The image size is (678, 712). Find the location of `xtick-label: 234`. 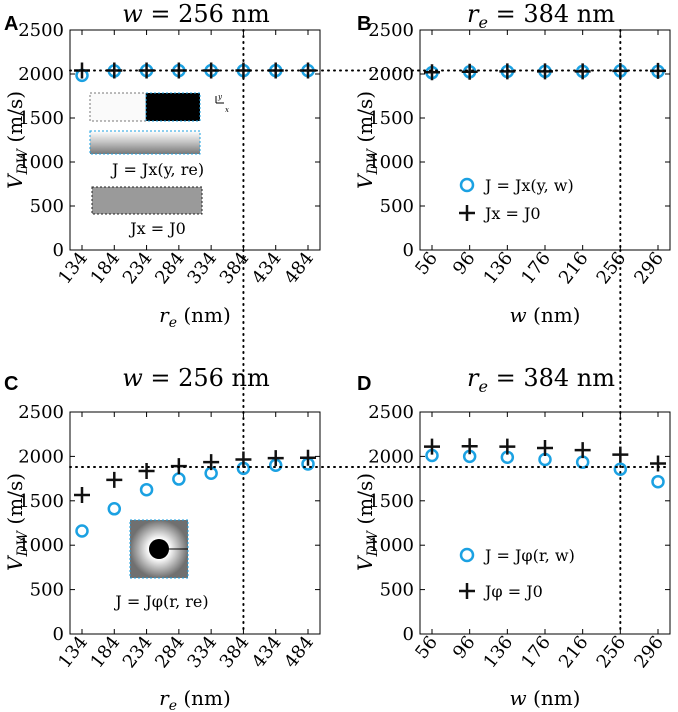

xtick-label: 234 is located at coordinates (138, 268).